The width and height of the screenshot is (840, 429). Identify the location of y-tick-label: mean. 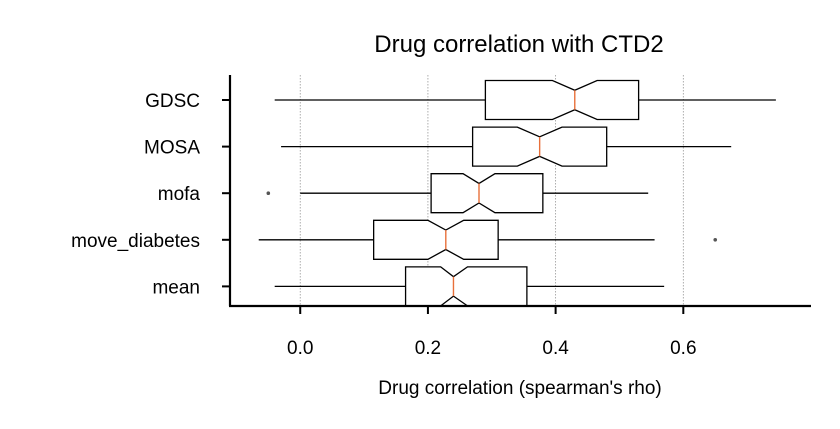
(176, 287).